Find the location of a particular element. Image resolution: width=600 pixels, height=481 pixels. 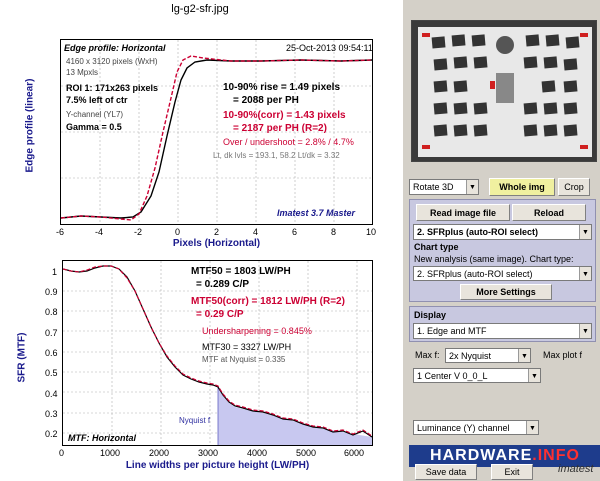

mtf-ytick: 0.4 is located at coordinates (51, 394).